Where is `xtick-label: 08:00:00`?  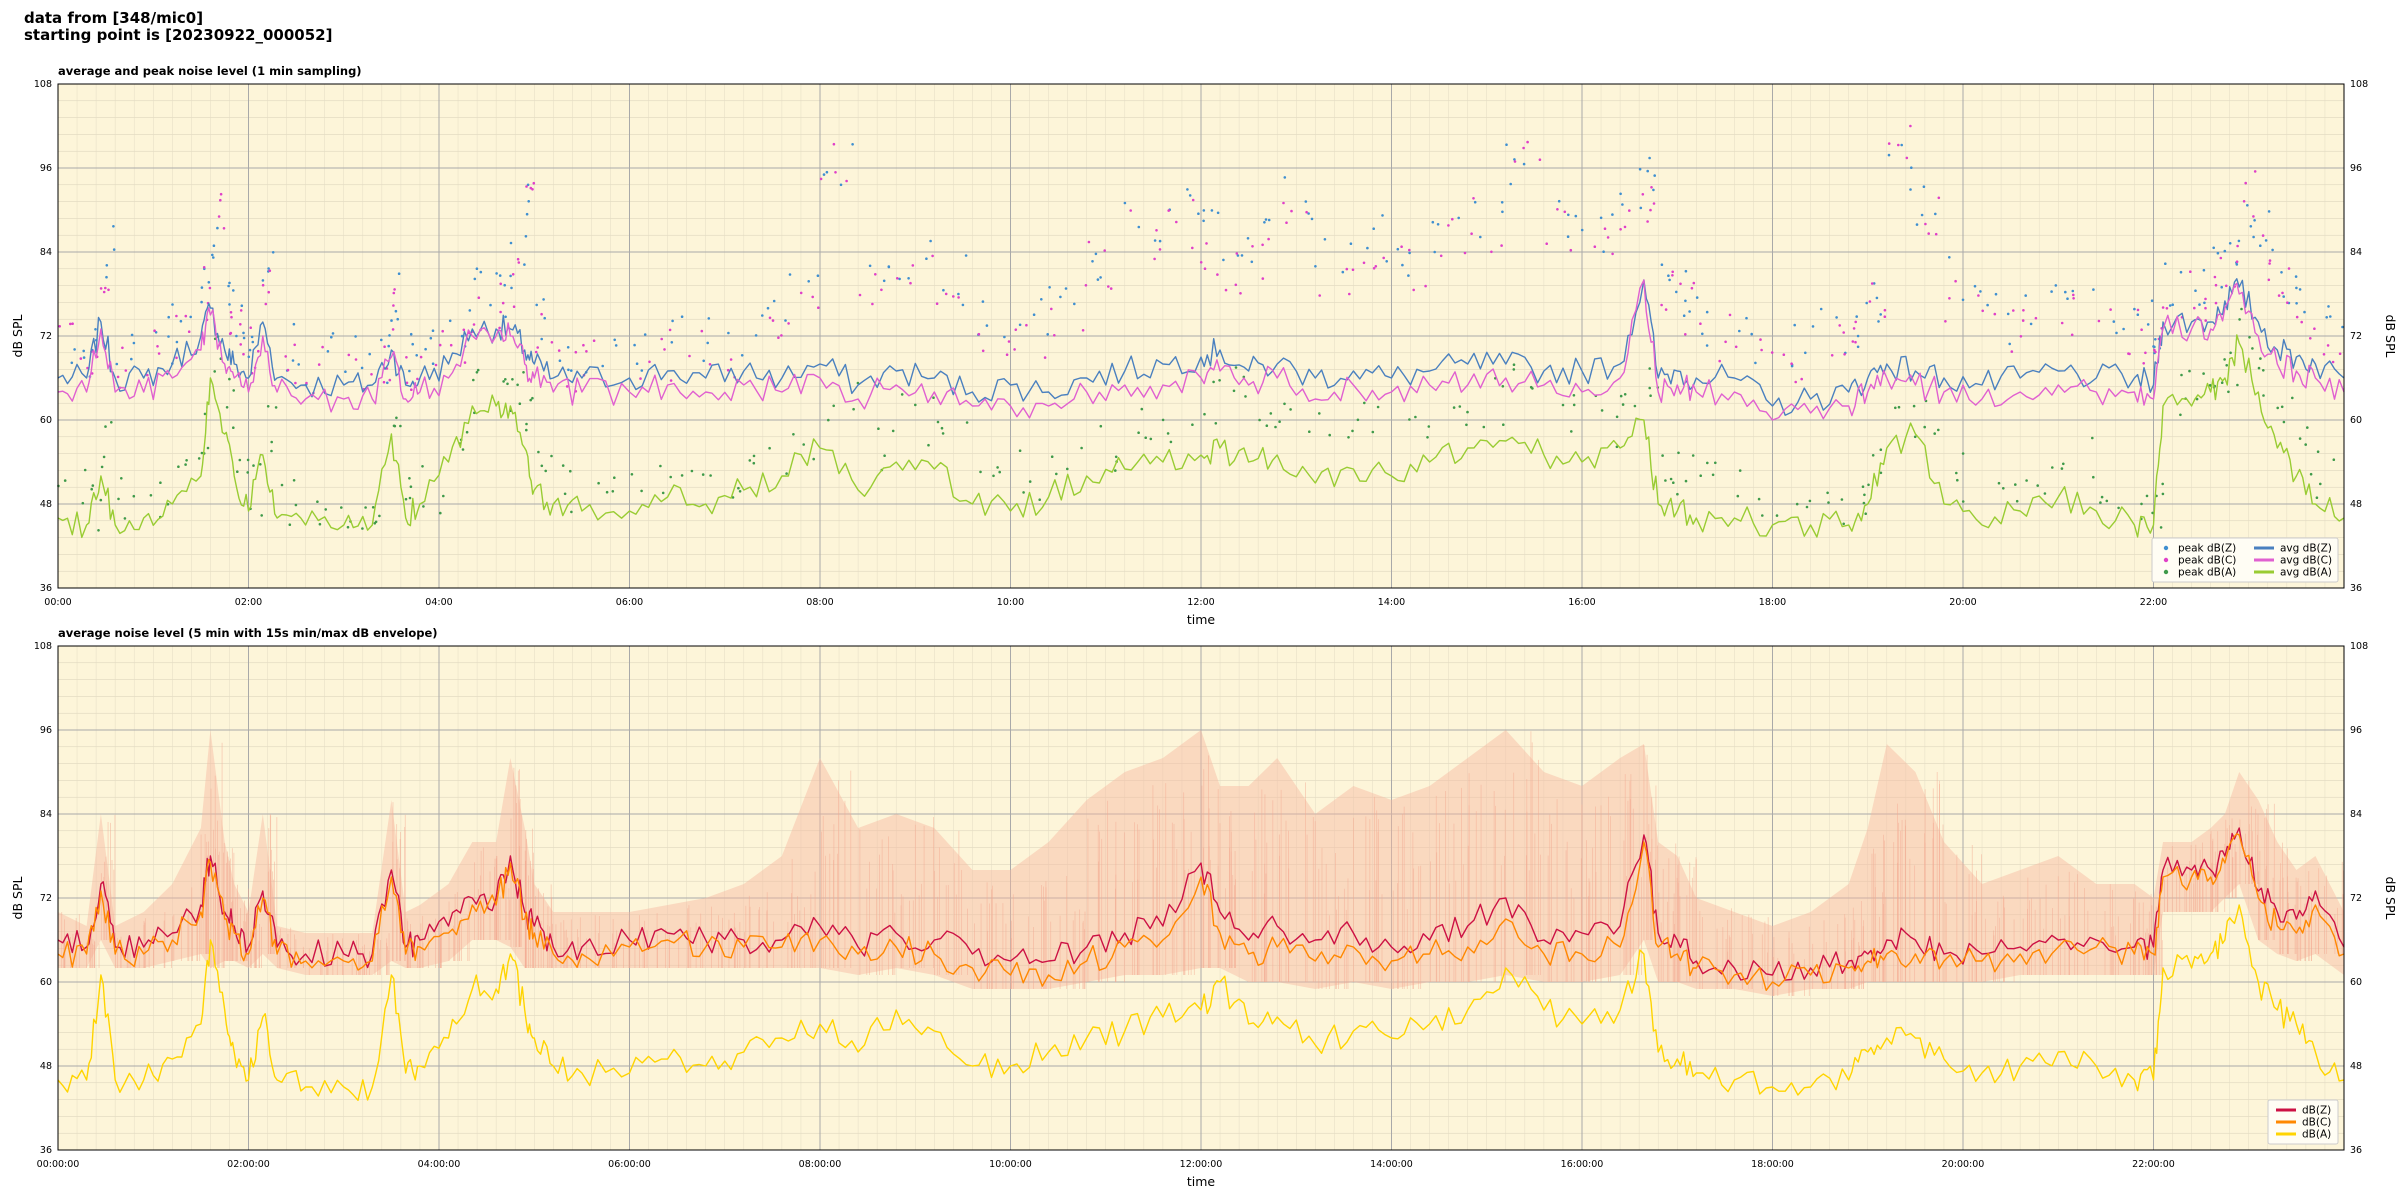 xtick-label: 08:00:00 is located at coordinates (820, 1164).